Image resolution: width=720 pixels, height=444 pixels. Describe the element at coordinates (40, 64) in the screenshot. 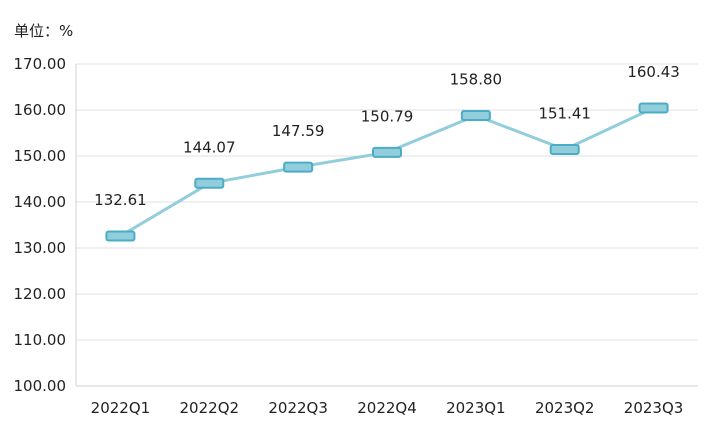

I see `y-tick-label: 170.00` at that location.